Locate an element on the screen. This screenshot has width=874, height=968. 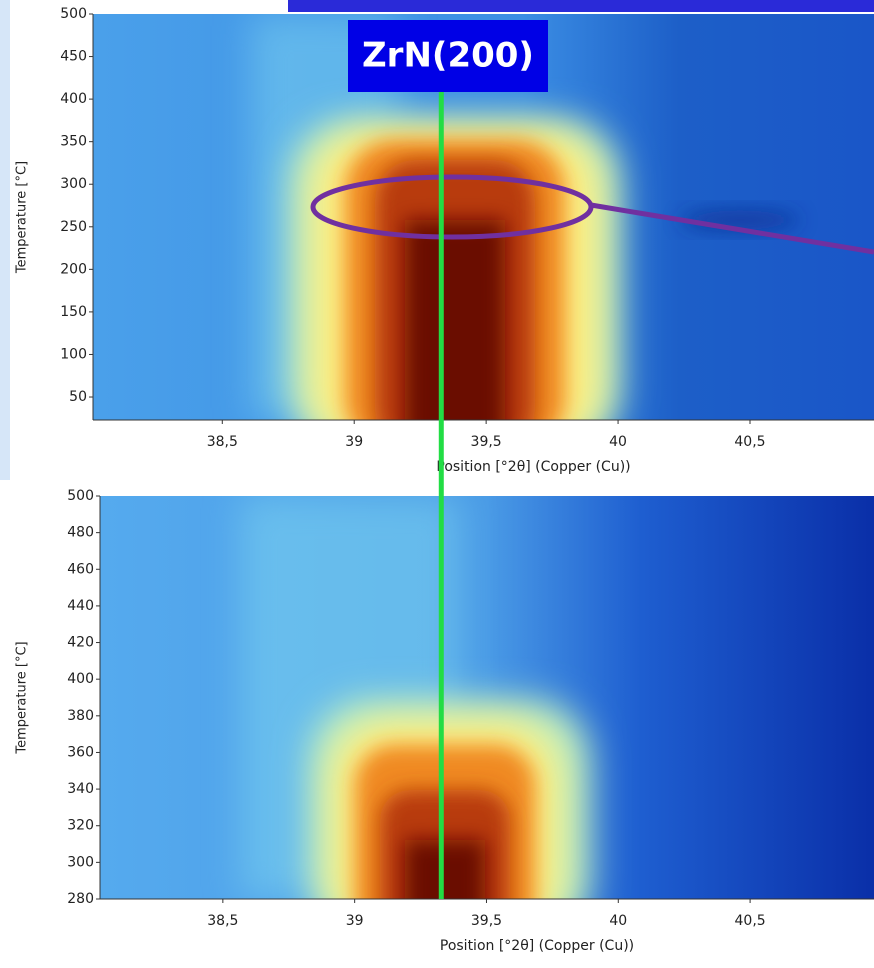
y-tick-label: 450 is located at coordinates (73, 57).